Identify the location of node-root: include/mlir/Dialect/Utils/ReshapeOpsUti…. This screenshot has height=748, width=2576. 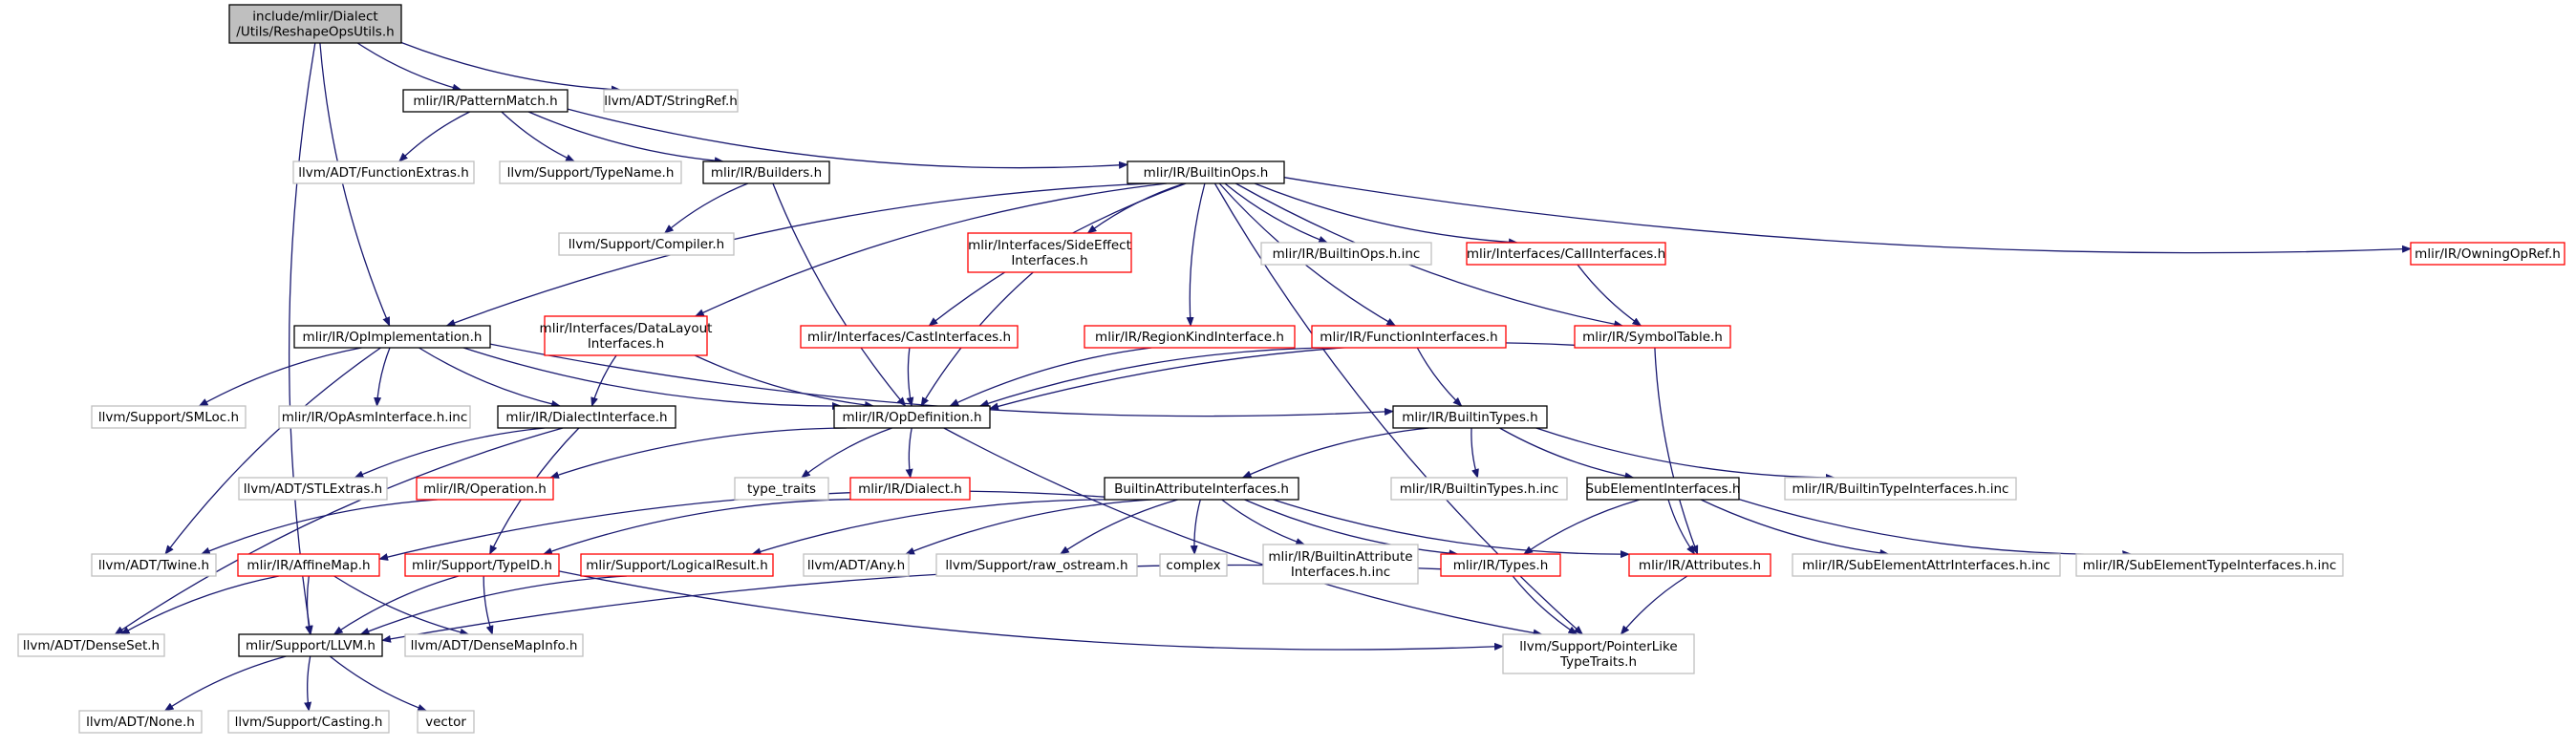
(315, 24).